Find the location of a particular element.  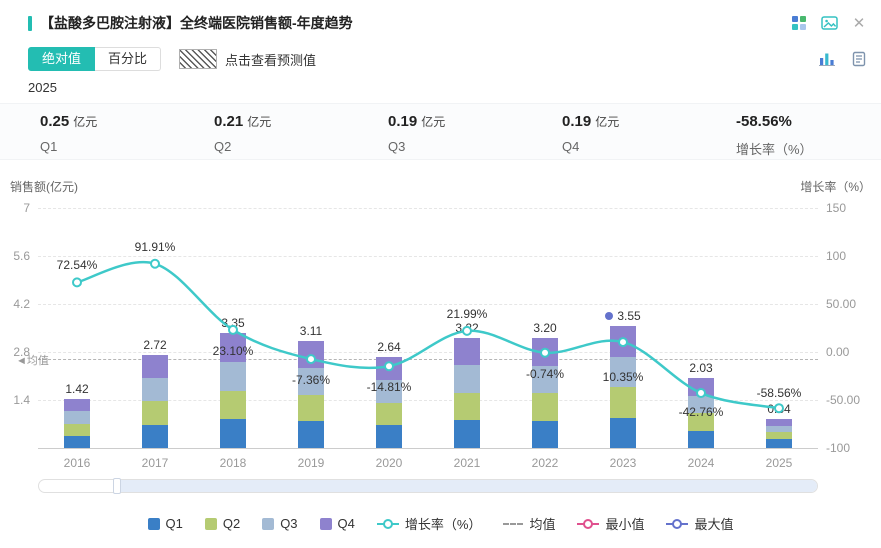

gridline is located at coordinates (428, 400).